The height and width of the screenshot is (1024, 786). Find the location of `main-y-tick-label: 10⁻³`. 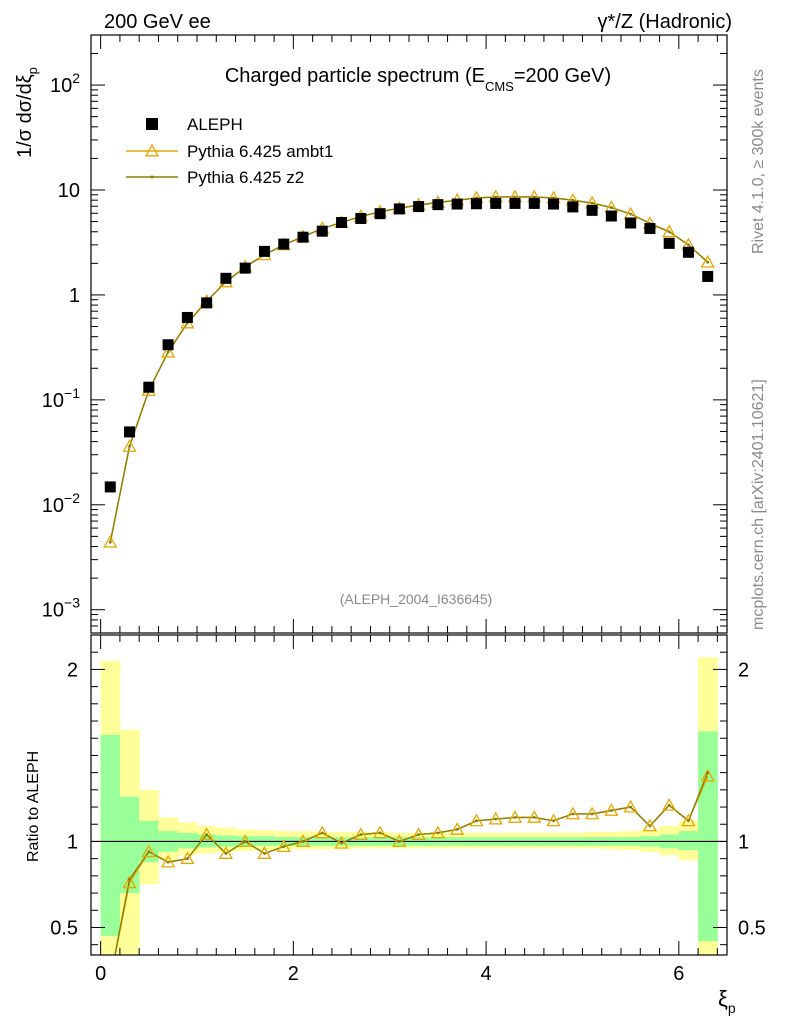

main-y-tick-label: 10⁻³ is located at coordinates (61, 608).